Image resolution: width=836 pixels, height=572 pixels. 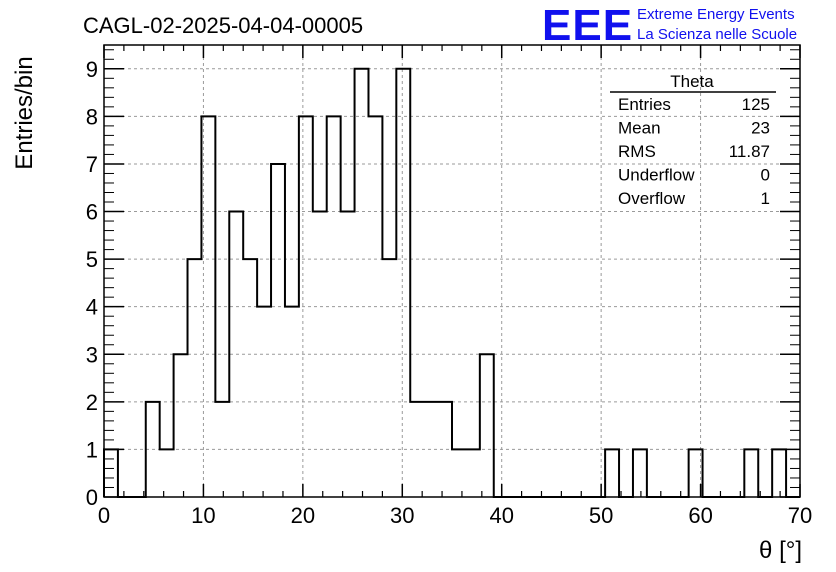 I want to click on y-tick-label: 6, so click(x=92, y=212).